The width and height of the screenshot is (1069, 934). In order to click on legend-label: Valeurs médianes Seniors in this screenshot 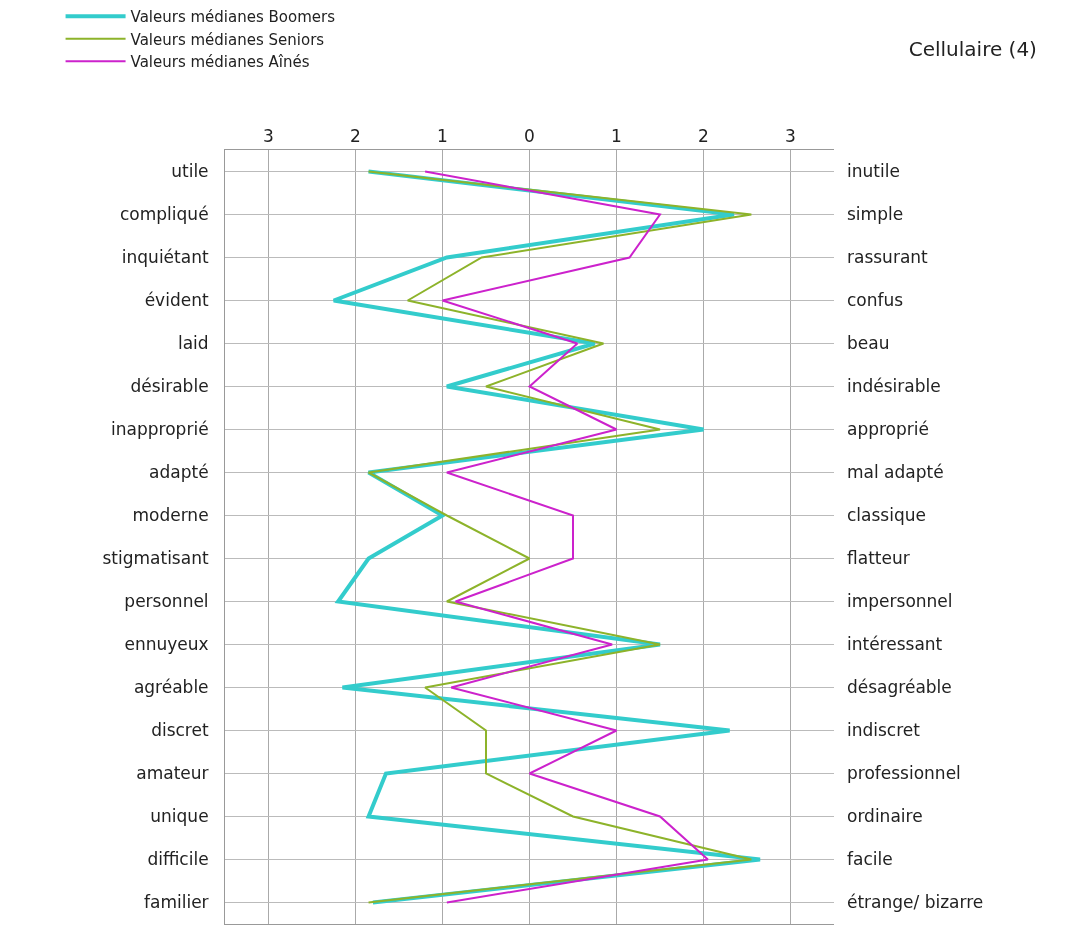, I will do `click(227, 39)`.